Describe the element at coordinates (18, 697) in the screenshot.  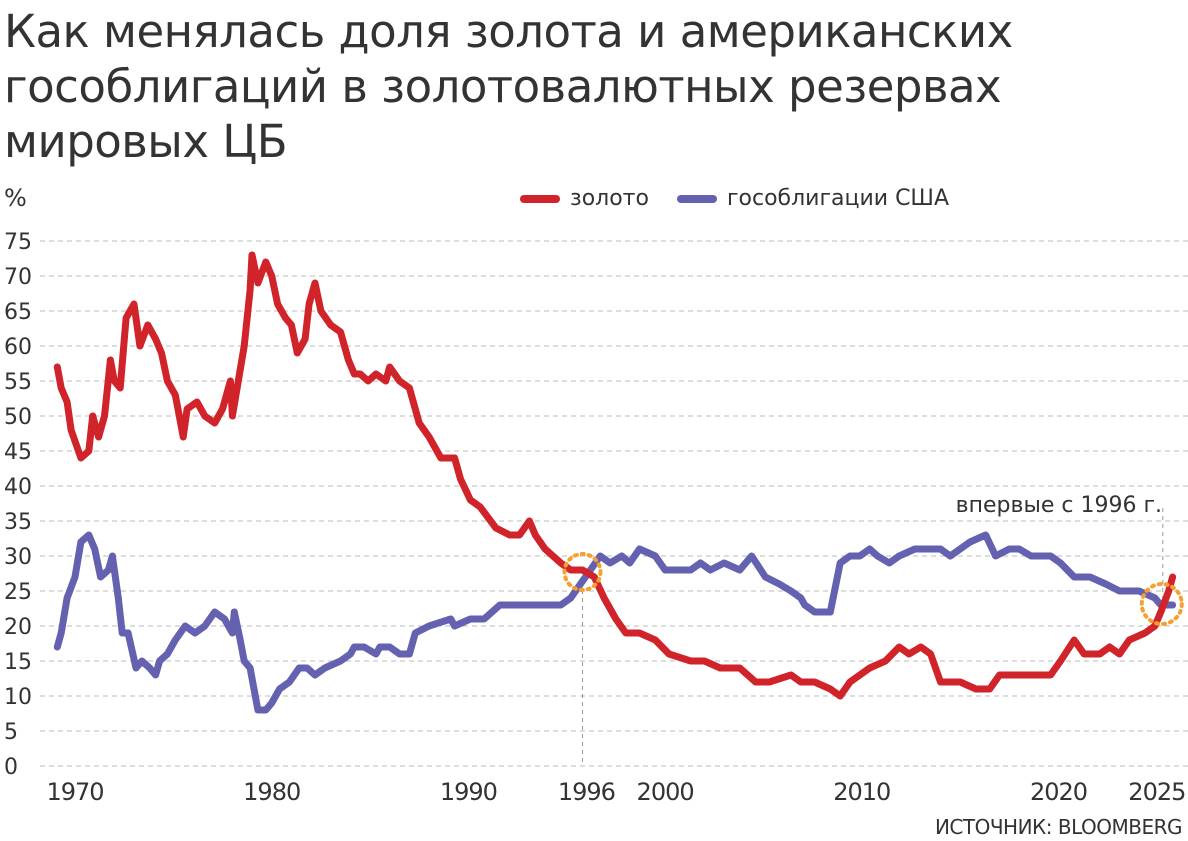
I see `y-tick-label: 10` at that location.